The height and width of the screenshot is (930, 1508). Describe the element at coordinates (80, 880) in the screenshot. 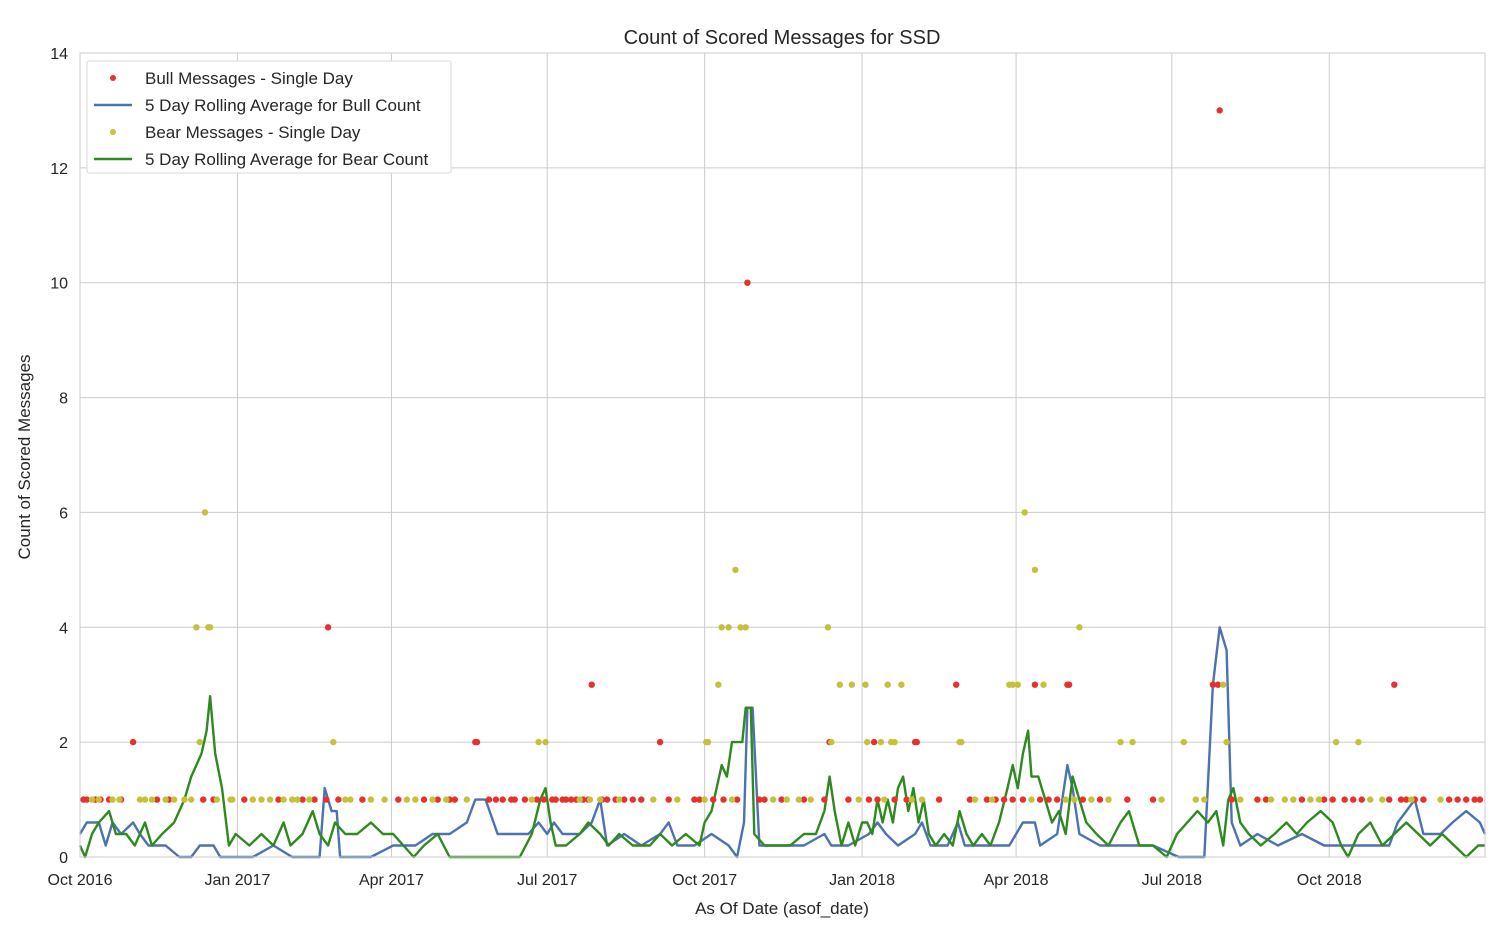

I see `x-tick-label: Oct 2016` at that location.